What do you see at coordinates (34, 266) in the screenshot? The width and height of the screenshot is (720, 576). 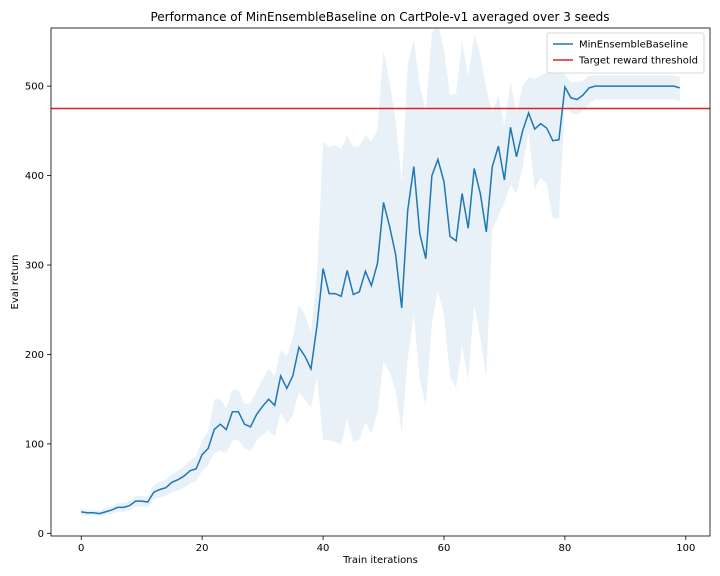 I see `y-tick-label: 300` at bounding box center [34, 266].